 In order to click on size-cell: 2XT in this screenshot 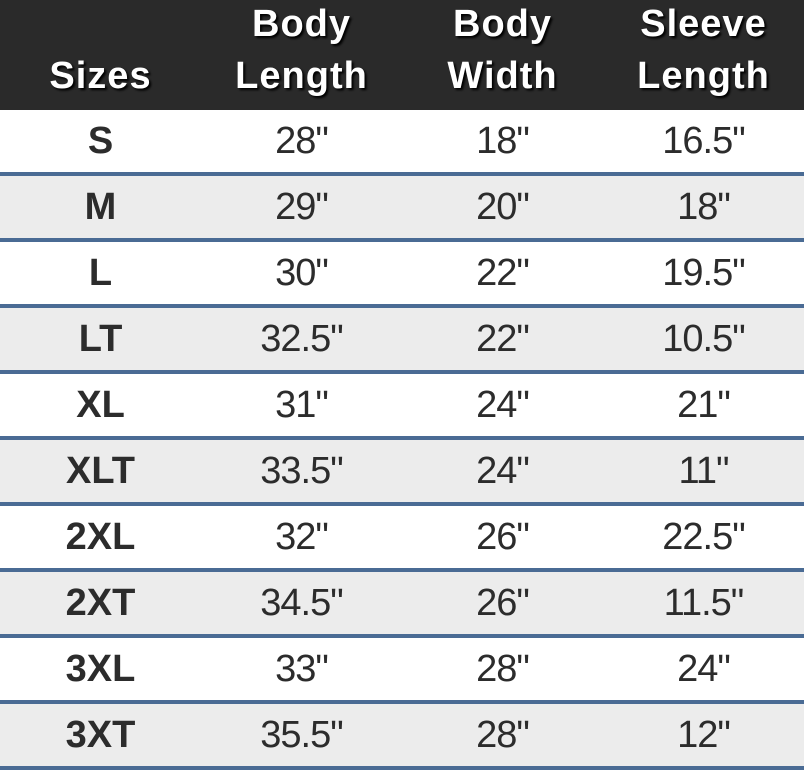, I will do `click(100, 602)`.